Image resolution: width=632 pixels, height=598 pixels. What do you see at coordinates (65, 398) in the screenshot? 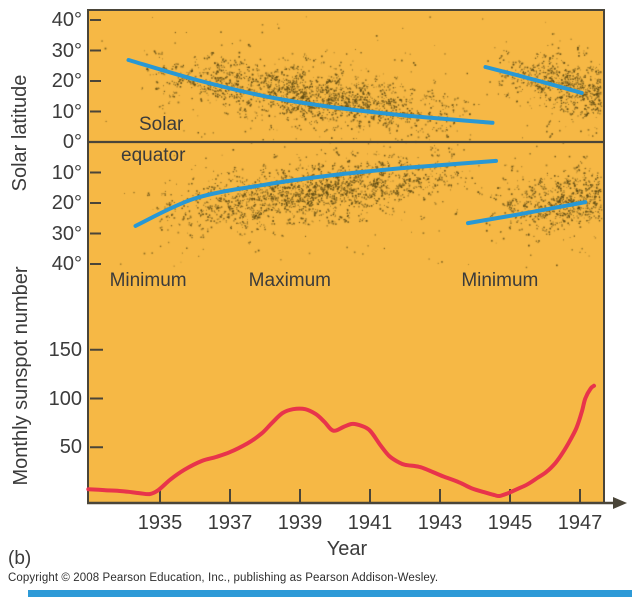
I see `y-tick-label-sunspot: 100` at bounding box center [65, 398].